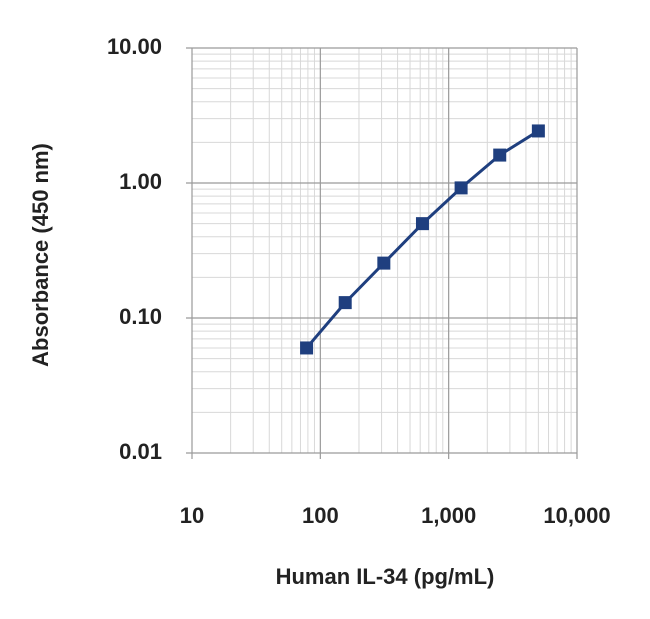  I want to click on x-tick-label: 10,000, so click(576, 515).